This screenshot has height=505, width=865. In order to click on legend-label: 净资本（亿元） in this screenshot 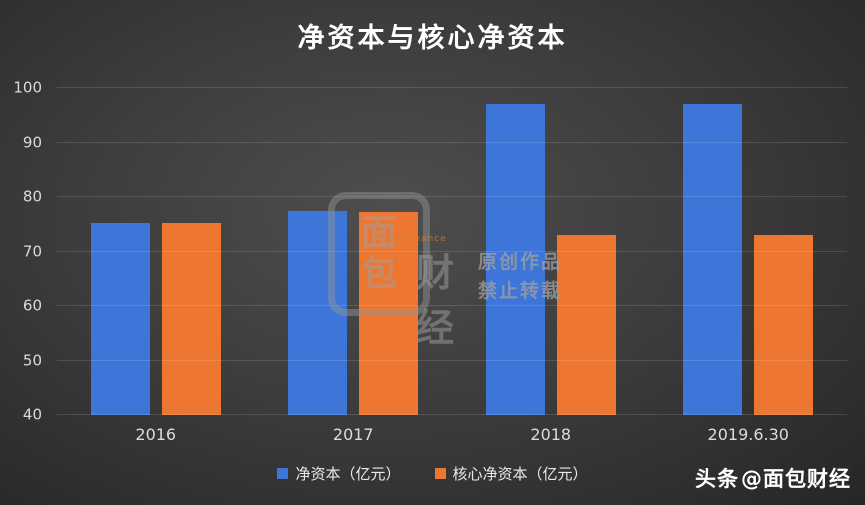, I will do `click(348, 474)`.